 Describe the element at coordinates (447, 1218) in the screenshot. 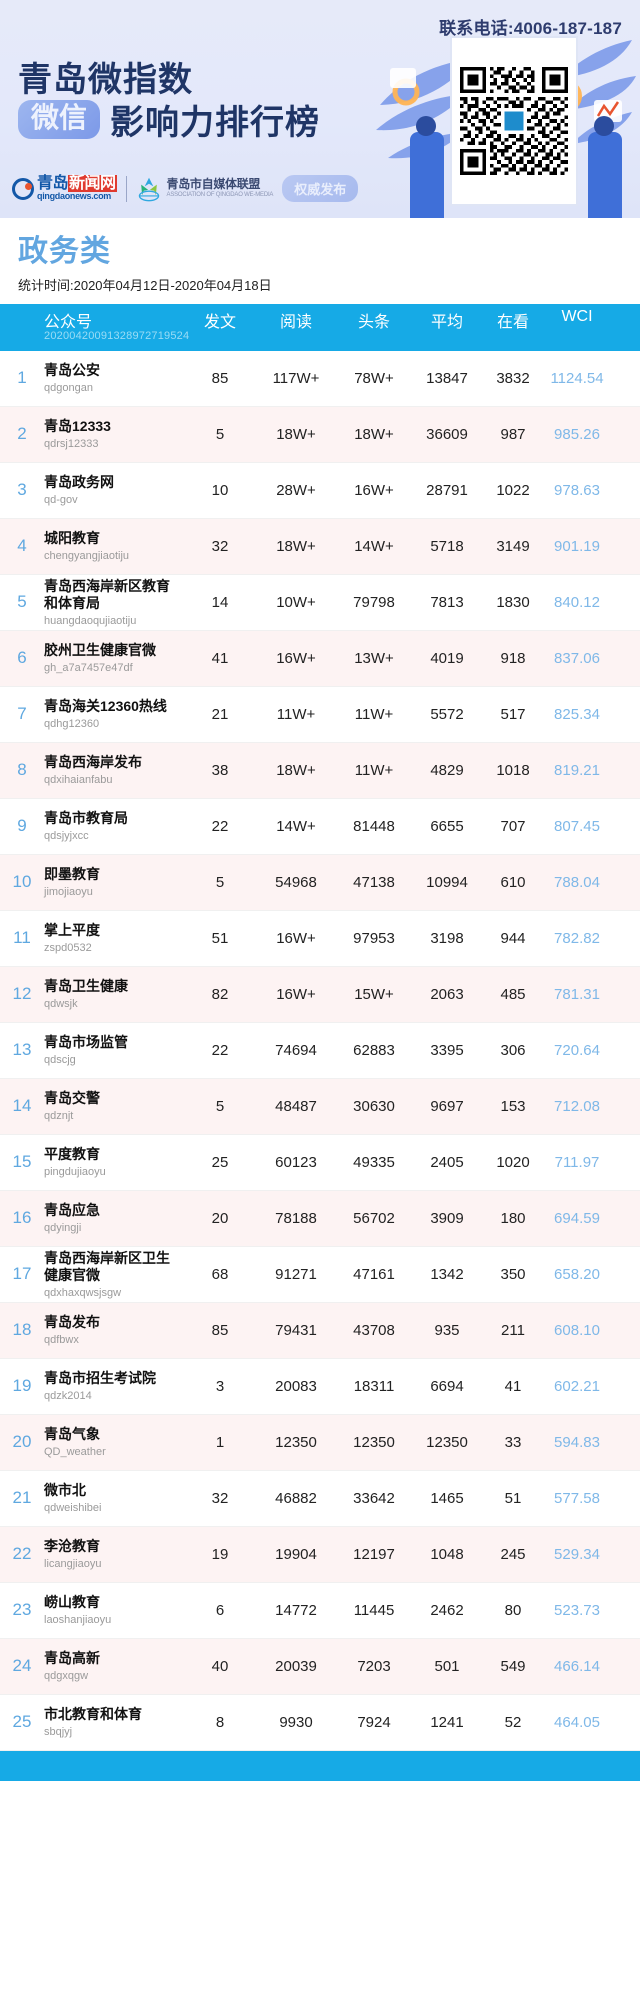

I see `cell-average: 3909` at that location.